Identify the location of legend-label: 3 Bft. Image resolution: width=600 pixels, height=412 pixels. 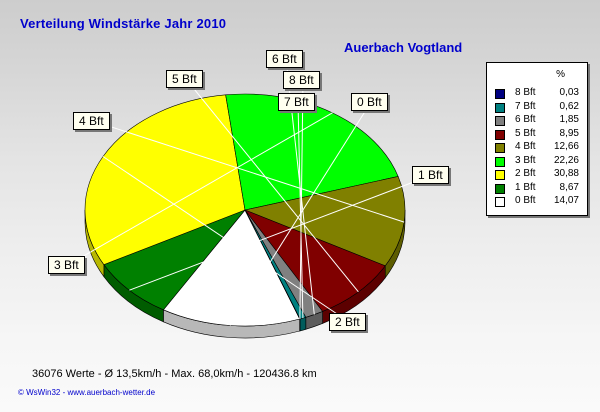
(525, 160).